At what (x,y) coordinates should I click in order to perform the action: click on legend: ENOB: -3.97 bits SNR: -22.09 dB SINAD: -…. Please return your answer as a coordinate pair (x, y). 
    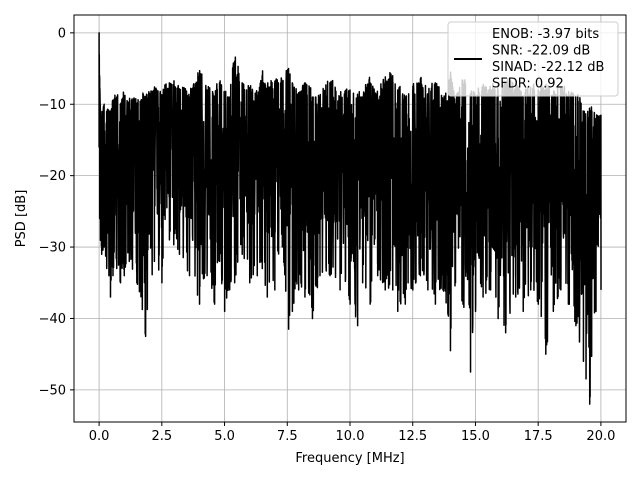
    Looking at the image, I should click on (533, 59).